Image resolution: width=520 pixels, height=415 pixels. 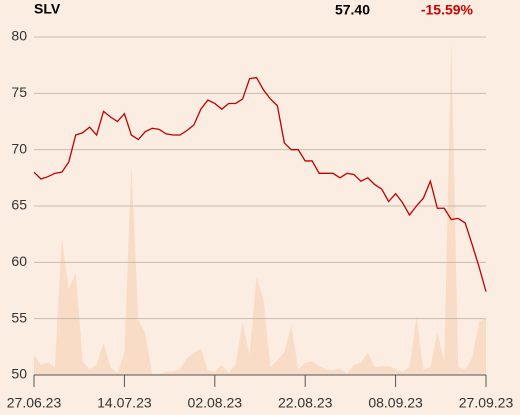 What do you see at coordinates (19, 374) in the screenshot?
I see `y-tick-label: 50` at bounding box center [19, 374].